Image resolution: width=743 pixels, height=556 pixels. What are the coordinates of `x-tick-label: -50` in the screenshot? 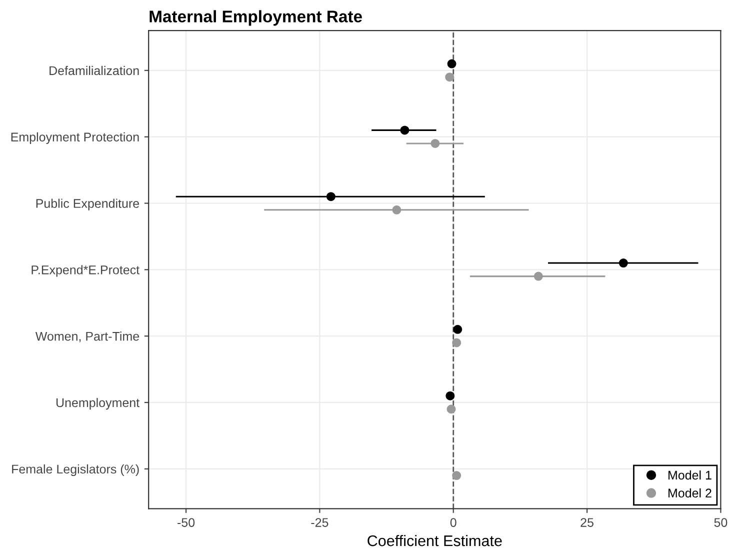 It's located at (186, 522).